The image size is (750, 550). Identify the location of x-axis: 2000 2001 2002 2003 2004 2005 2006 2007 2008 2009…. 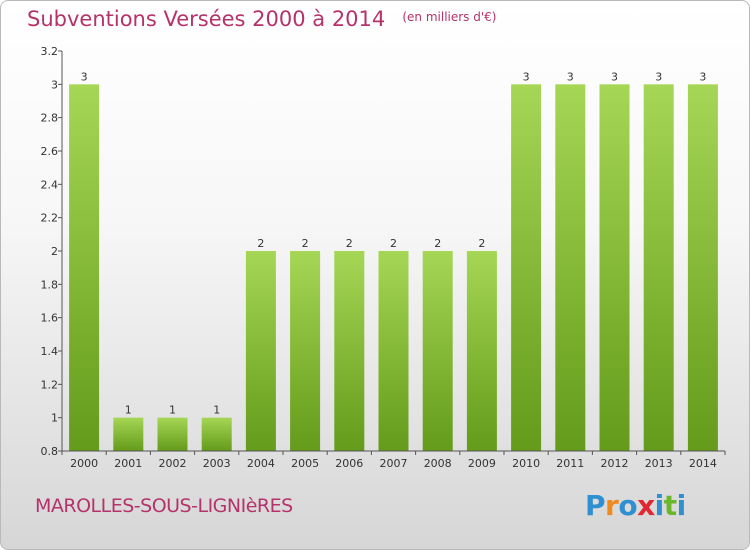
(393, 460).